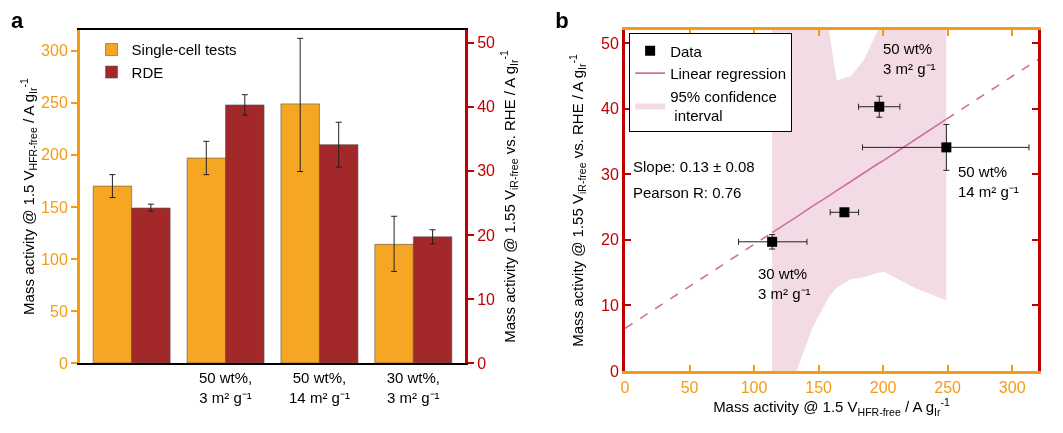 This screenshot has height=433, width=1063. What do you see at coordinates (723, 106) in the screenshot?
I see `annotation: 95% confidence interval` at bounding box center [723, 106].